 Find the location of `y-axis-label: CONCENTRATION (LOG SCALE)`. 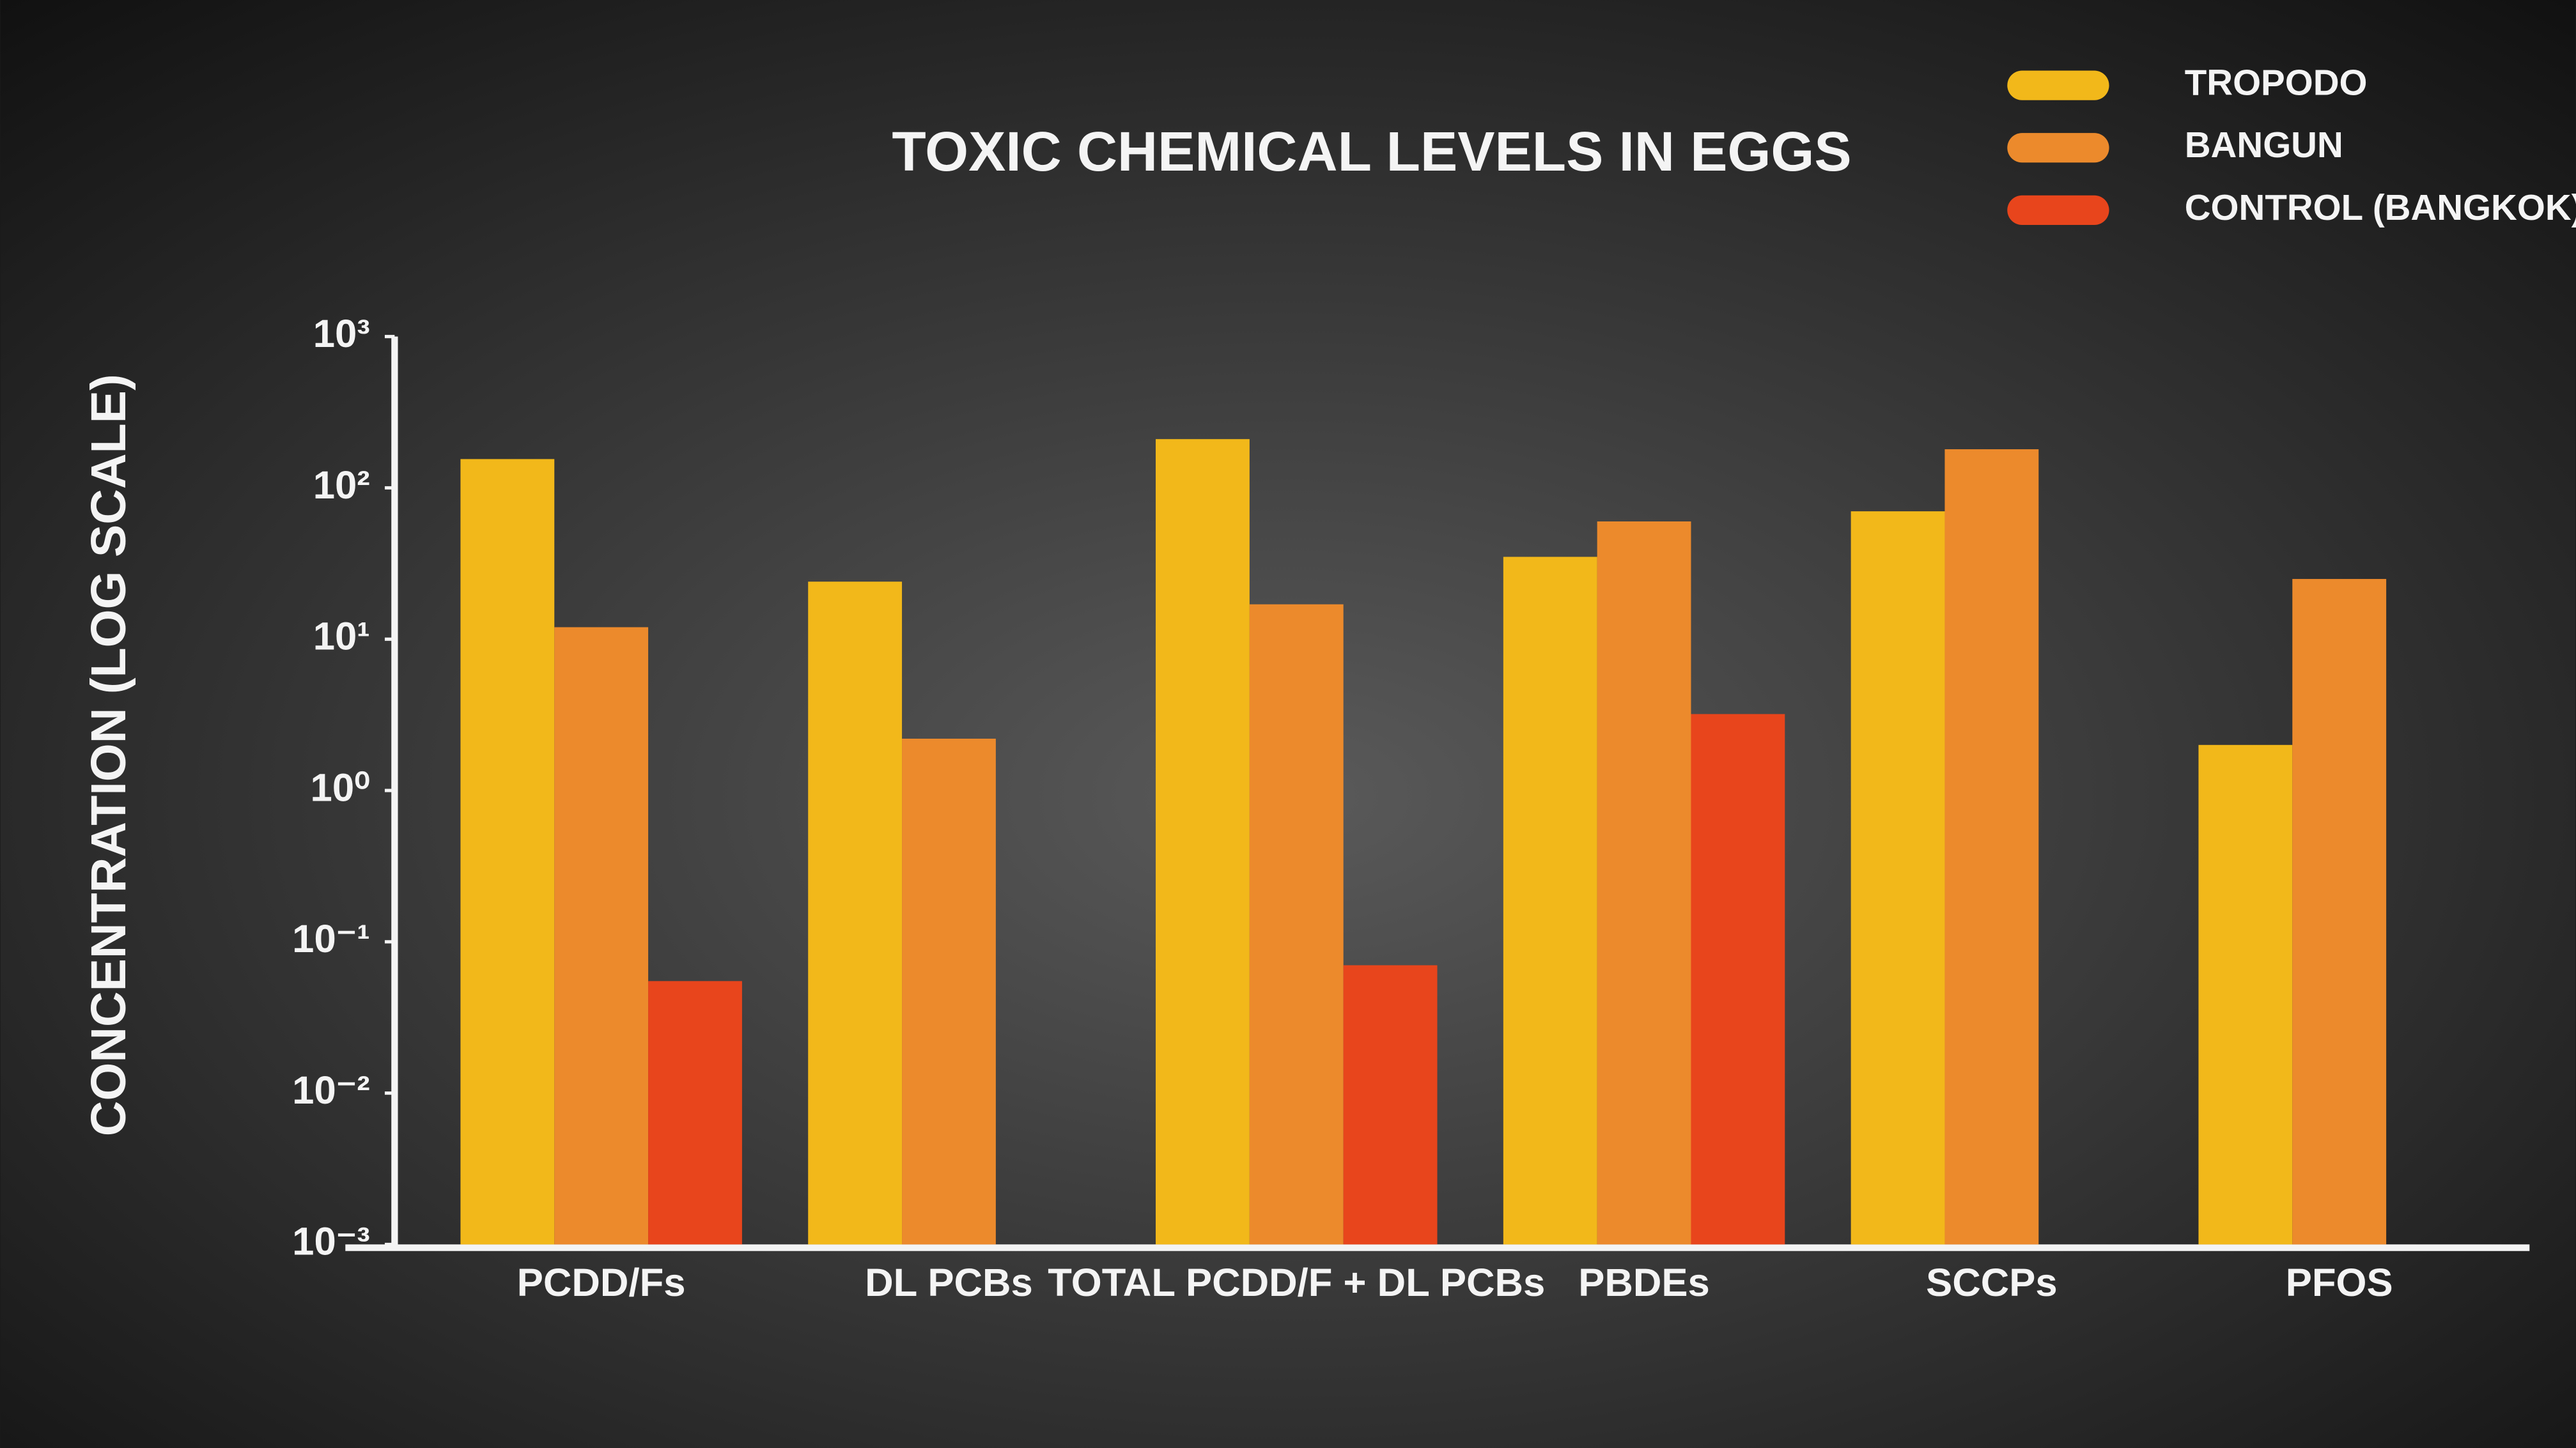

y-axis-label: CONCENTRATION (LOG SCALE) is located at coordinates (108, 755).